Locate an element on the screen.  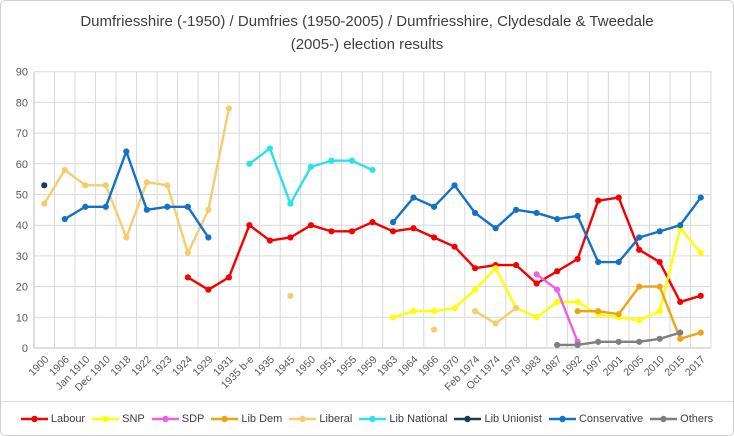
svg-text: 1983 is located at coordinates (531, 366).